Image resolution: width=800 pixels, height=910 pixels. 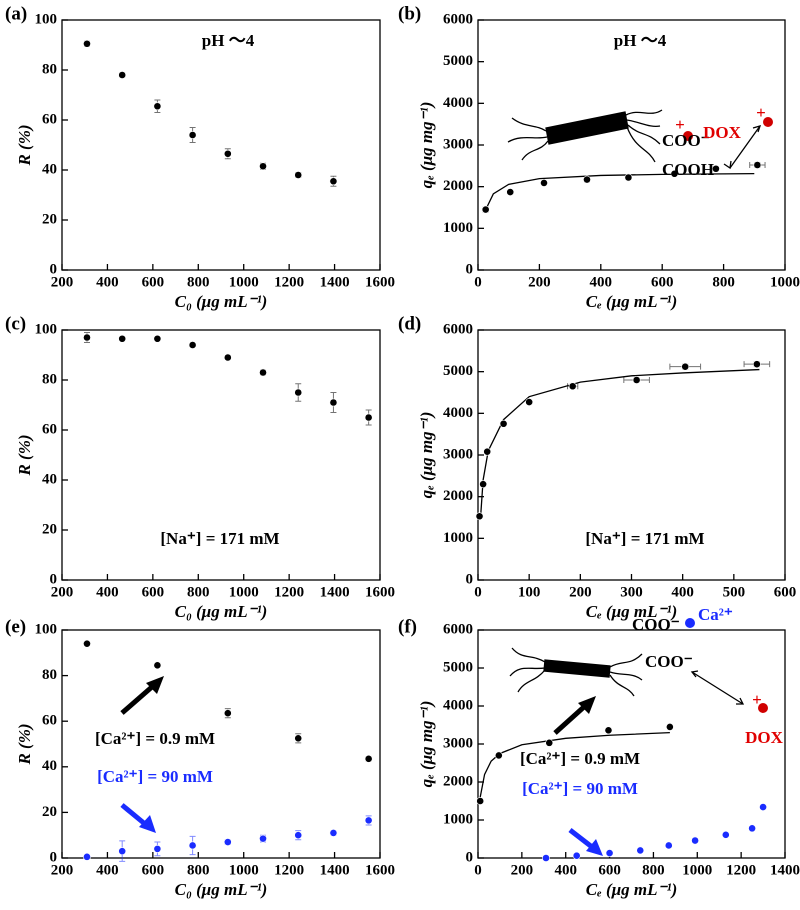 I want to click on panel-label: (f), so click(x=407, y=626).